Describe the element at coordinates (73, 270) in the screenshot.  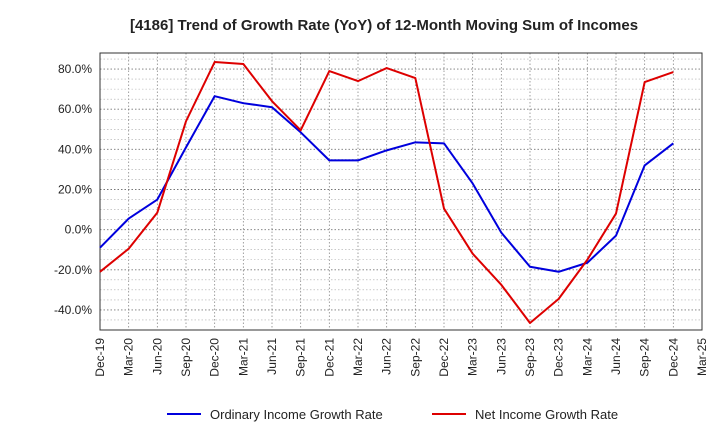
I see `y-tick-label: -20.0%` at that location.